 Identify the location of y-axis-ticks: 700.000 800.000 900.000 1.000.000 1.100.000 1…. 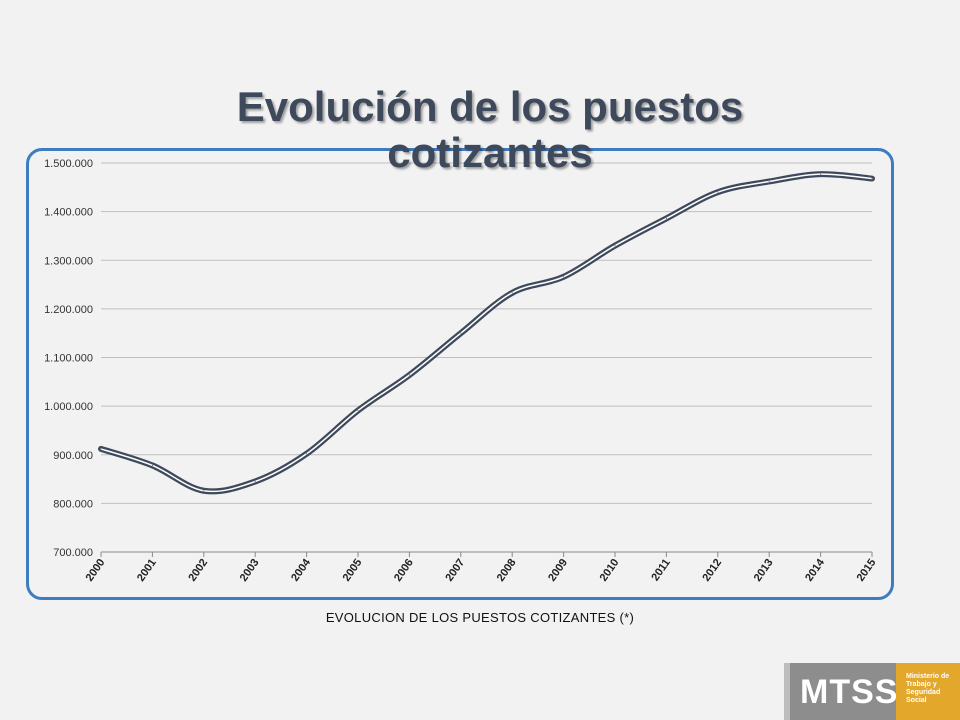
(68, 358).